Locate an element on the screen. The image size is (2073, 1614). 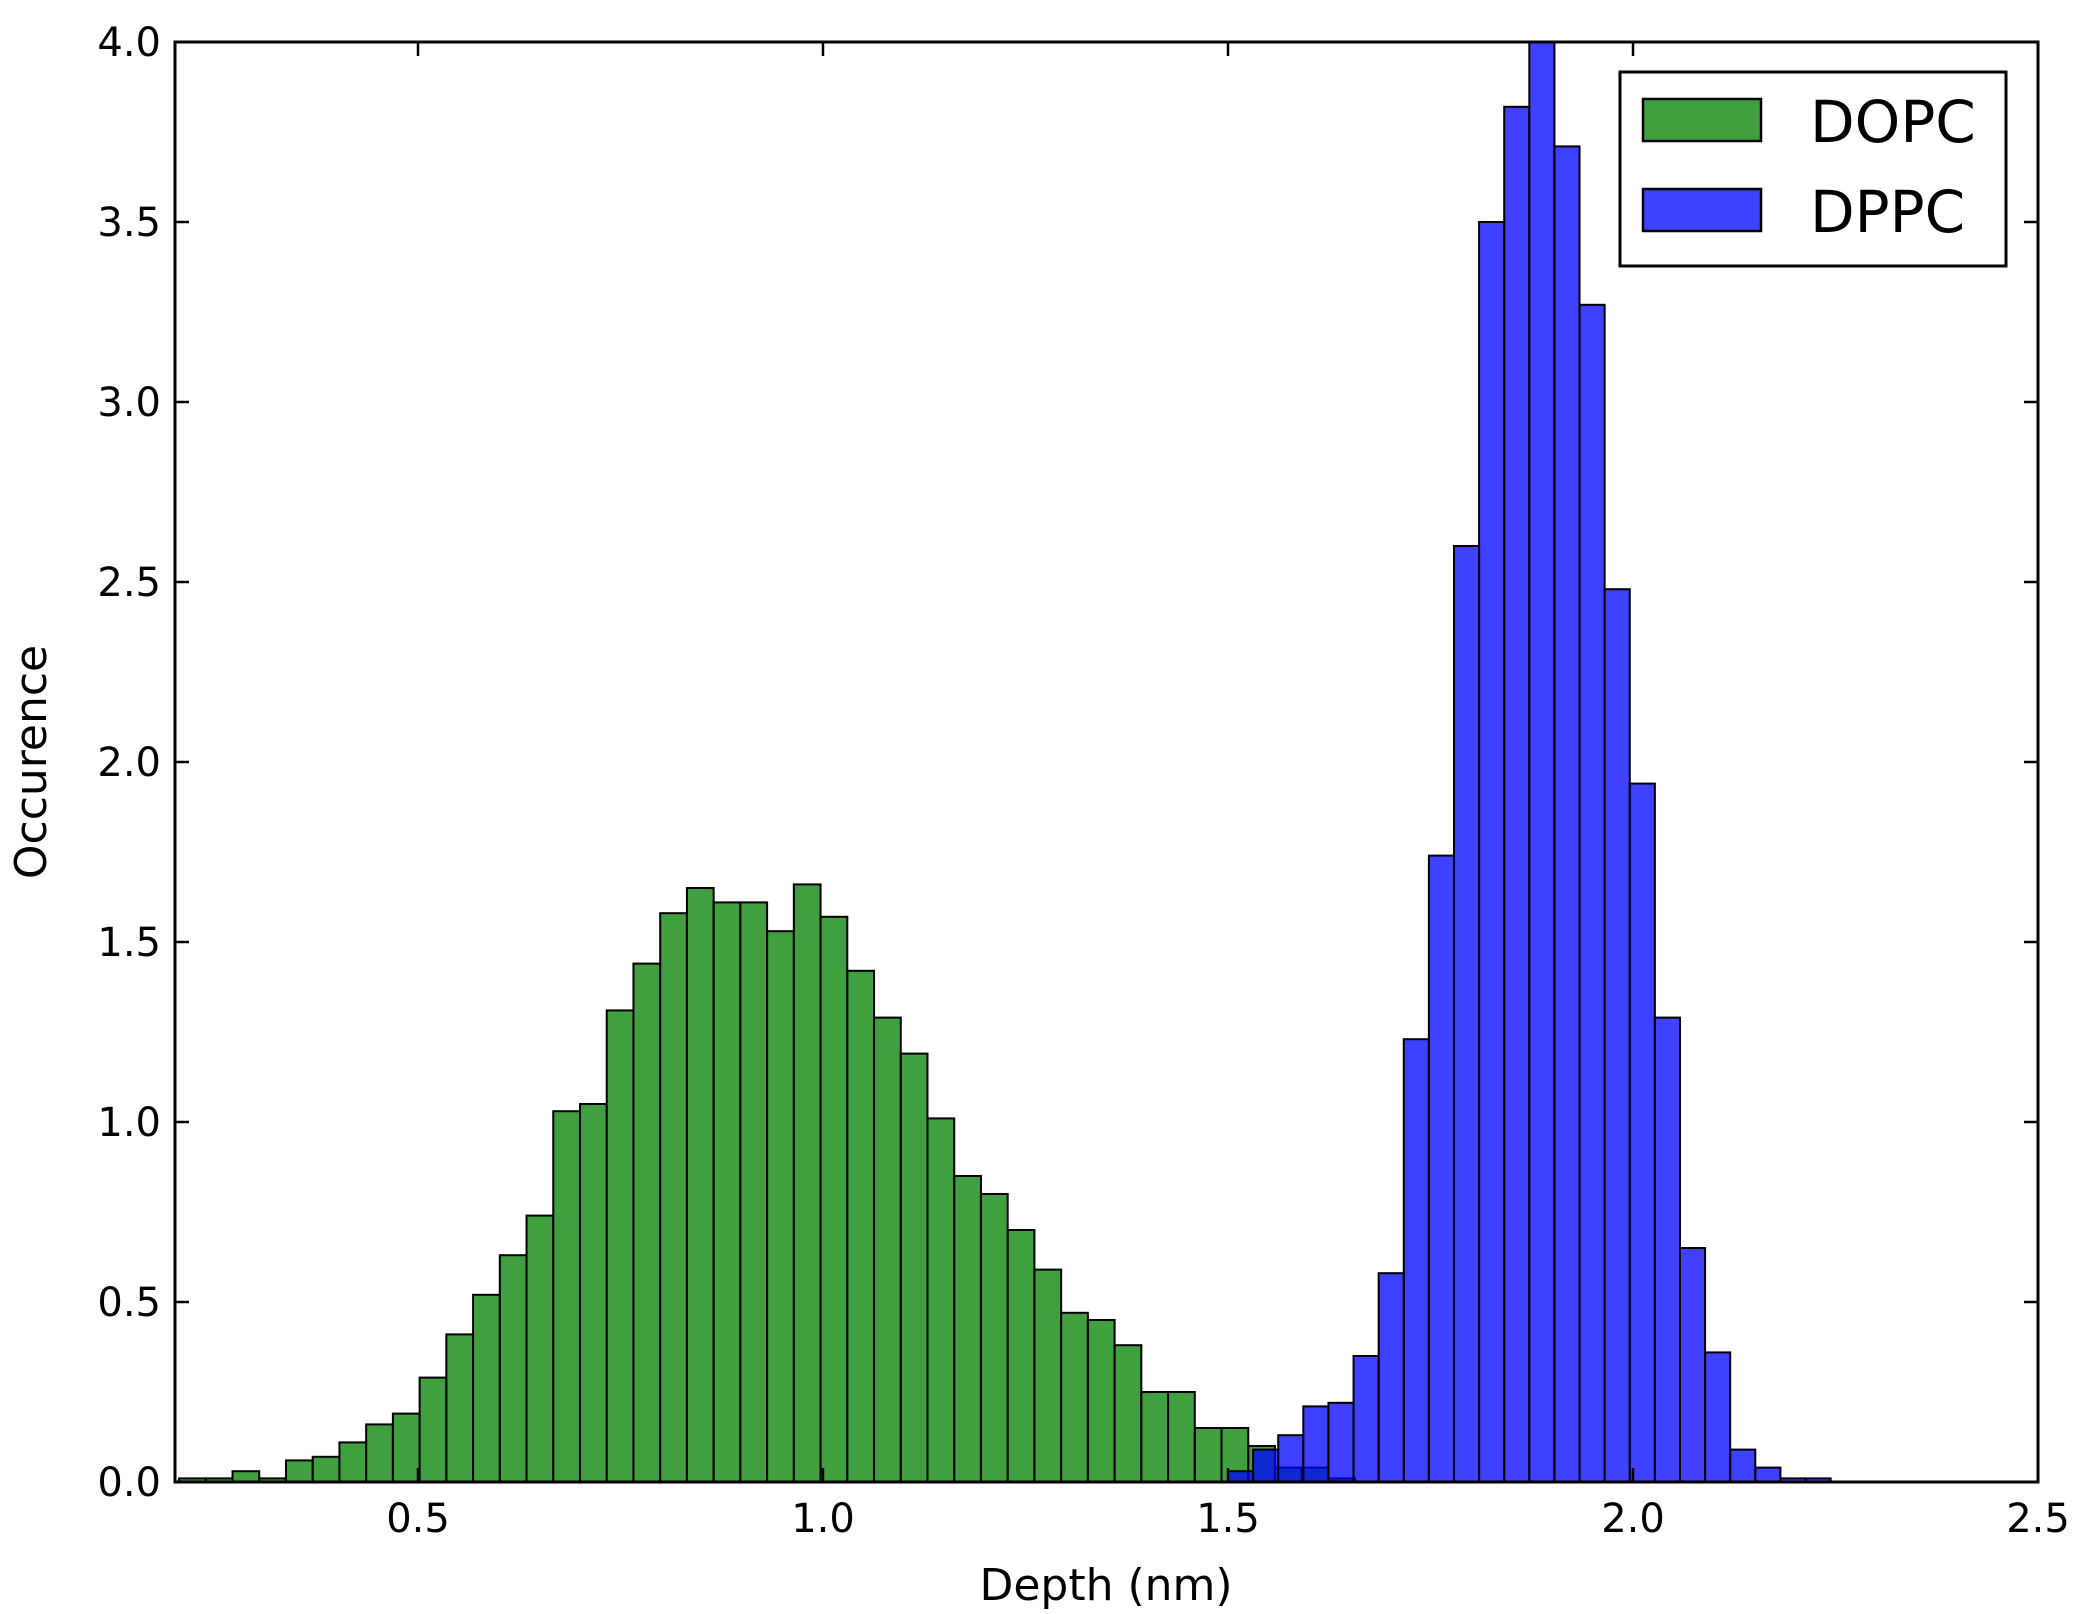
y-tick-label: 0.0 is located at coordinates (129, 1483).